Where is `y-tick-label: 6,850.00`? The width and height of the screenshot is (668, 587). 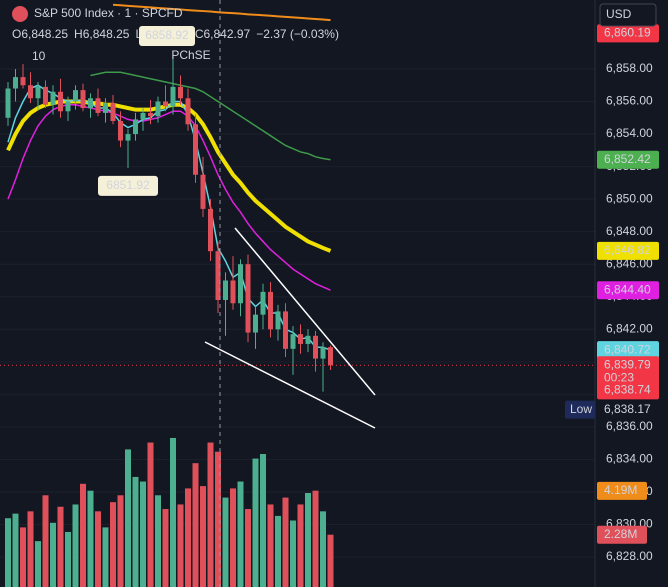 y-tick-label: 6,850.00 is located at coordinates (629, 198).